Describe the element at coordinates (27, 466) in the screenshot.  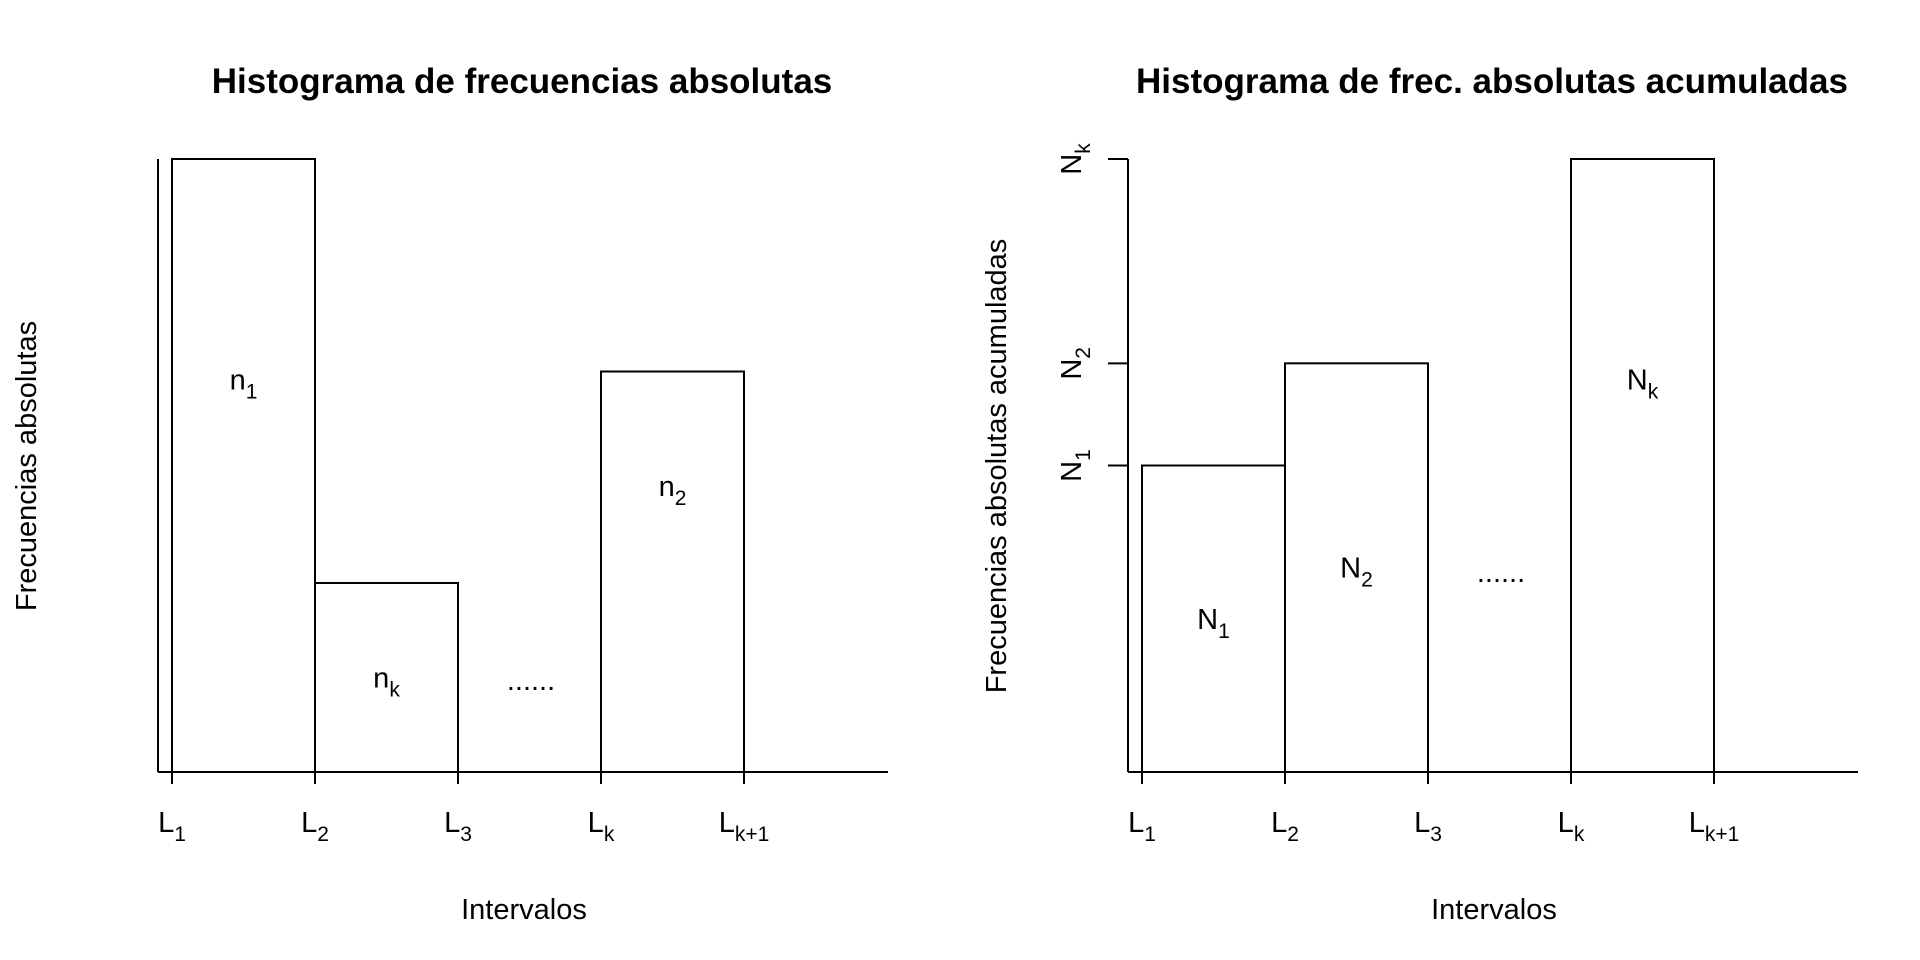
I see `y-axis-label: Frecuencias absolutas` at that location.